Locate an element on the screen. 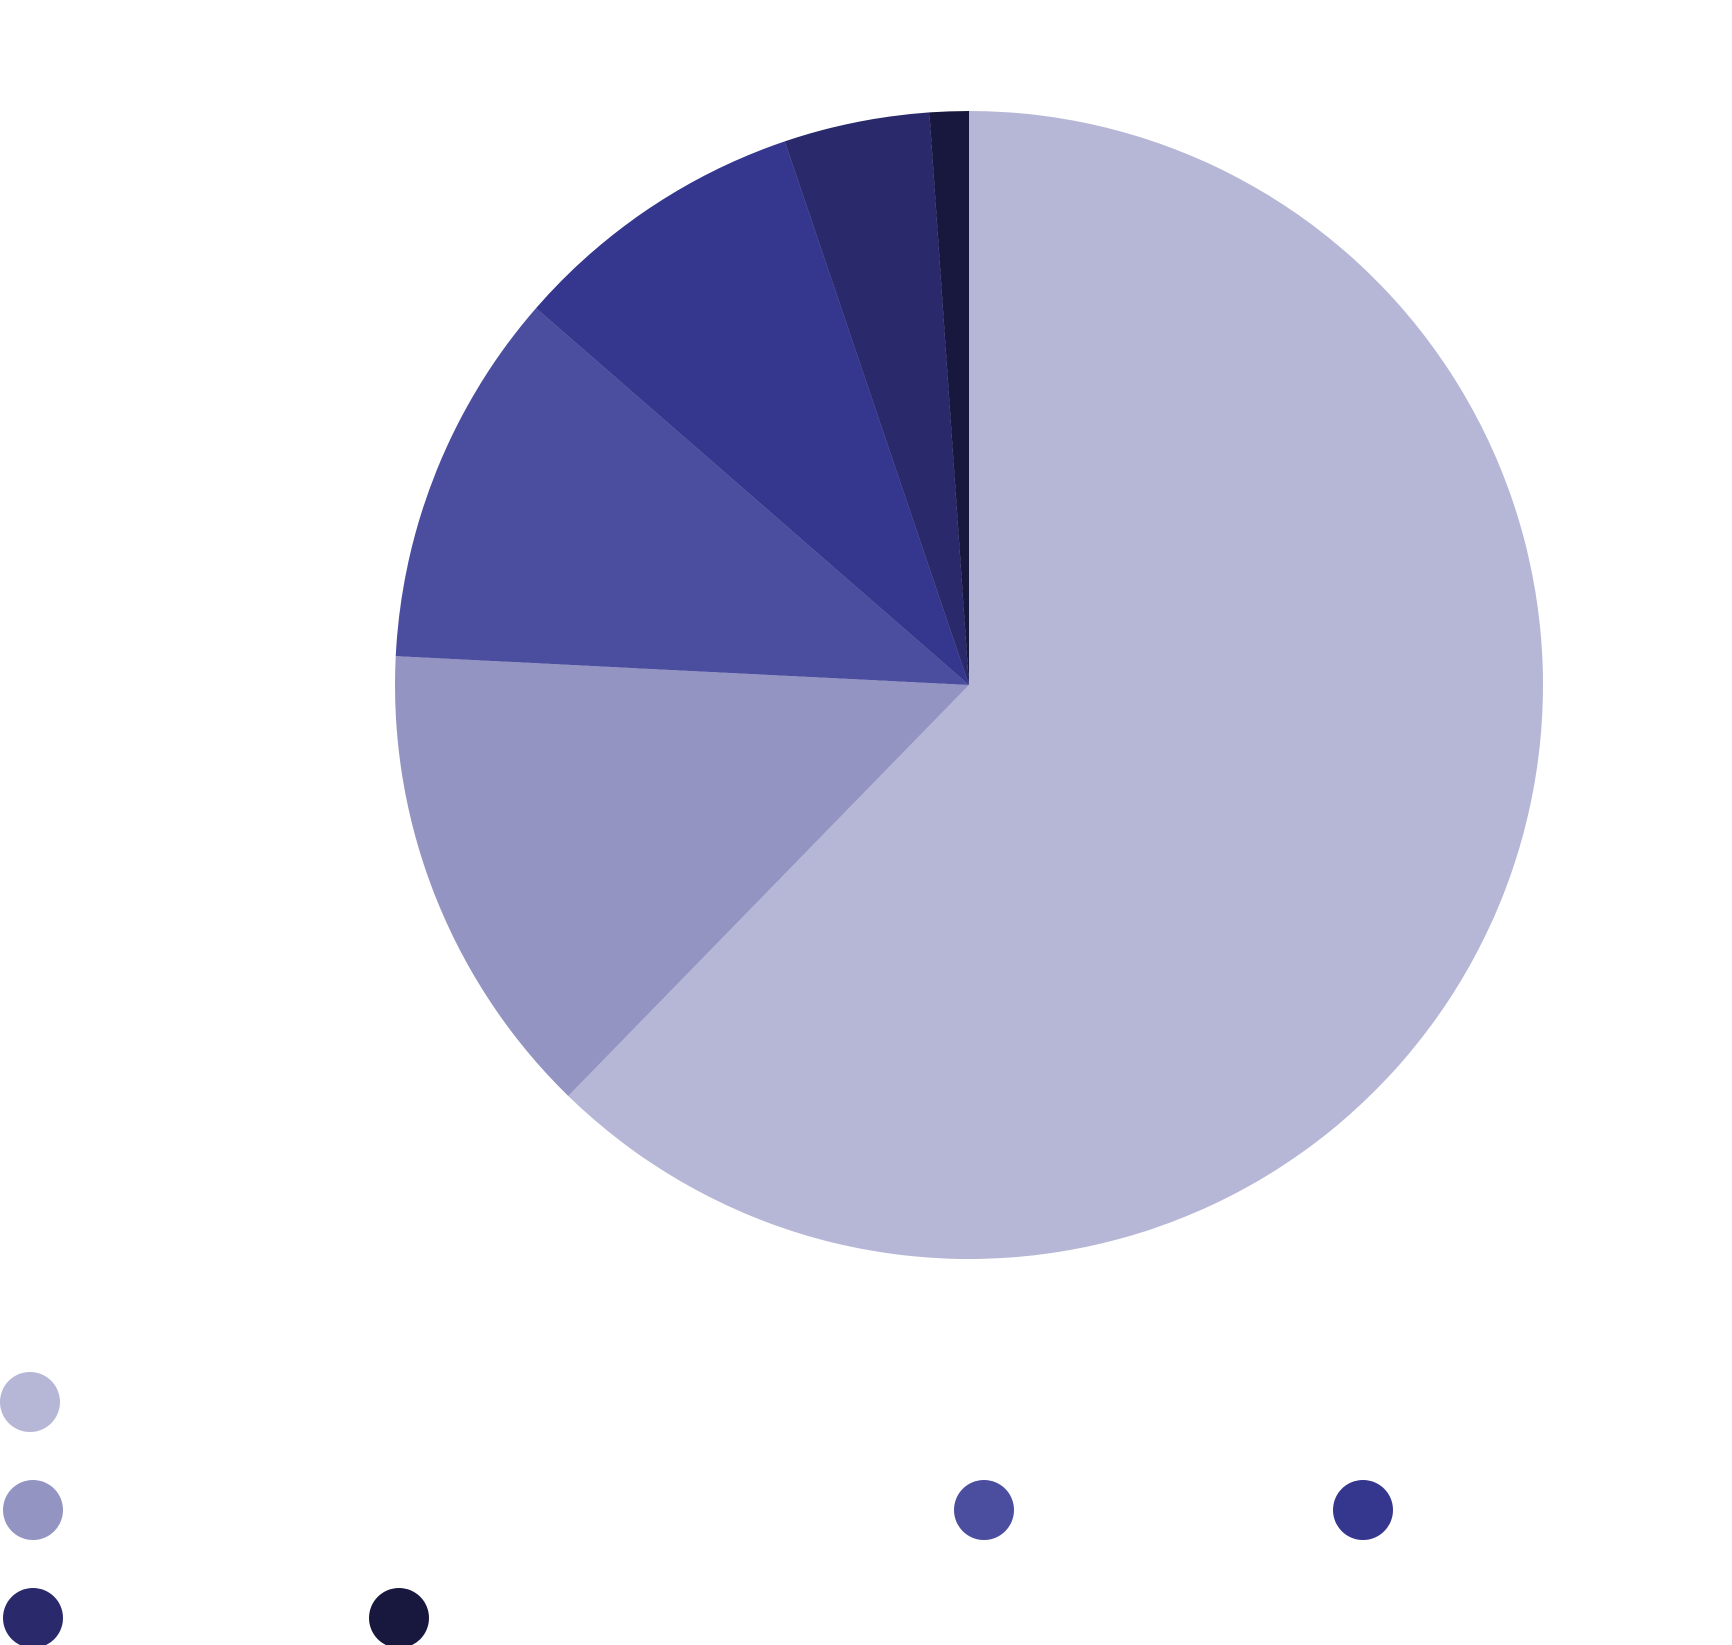 The height and width of the screenshot is (1645, 1732). legend is located at coordinates (696, 1508).